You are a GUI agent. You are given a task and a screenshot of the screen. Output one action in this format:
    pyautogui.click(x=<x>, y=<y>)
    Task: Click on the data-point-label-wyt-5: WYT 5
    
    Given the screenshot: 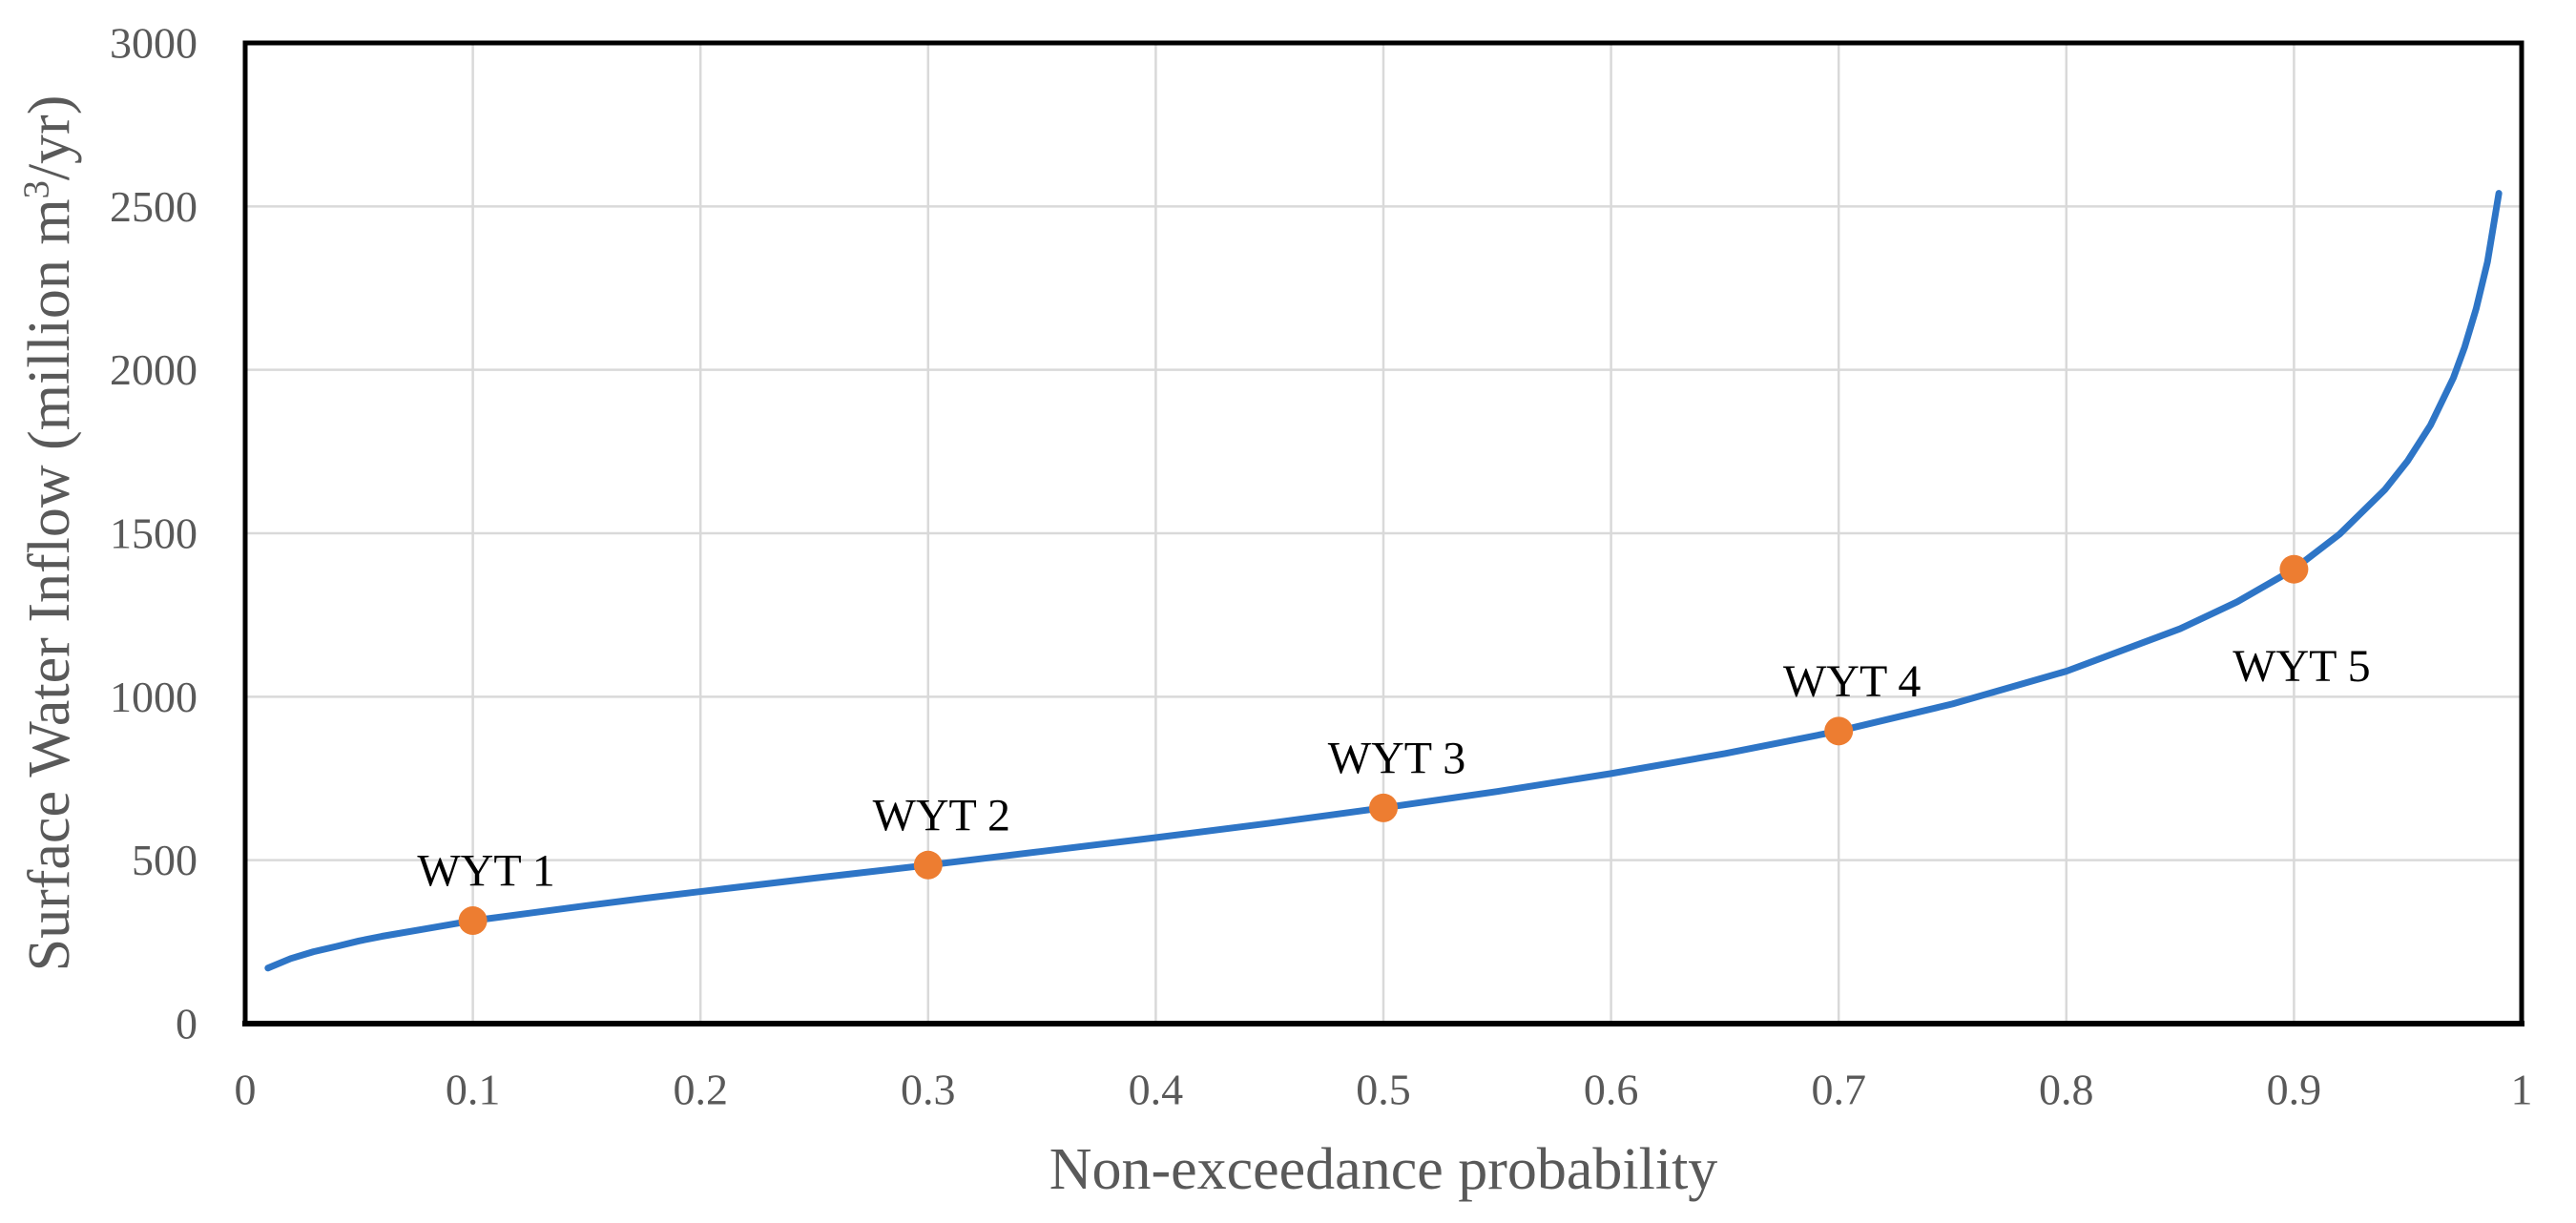 What is the action you would take?
    pyautogui.click(x=2301, y=667)
    